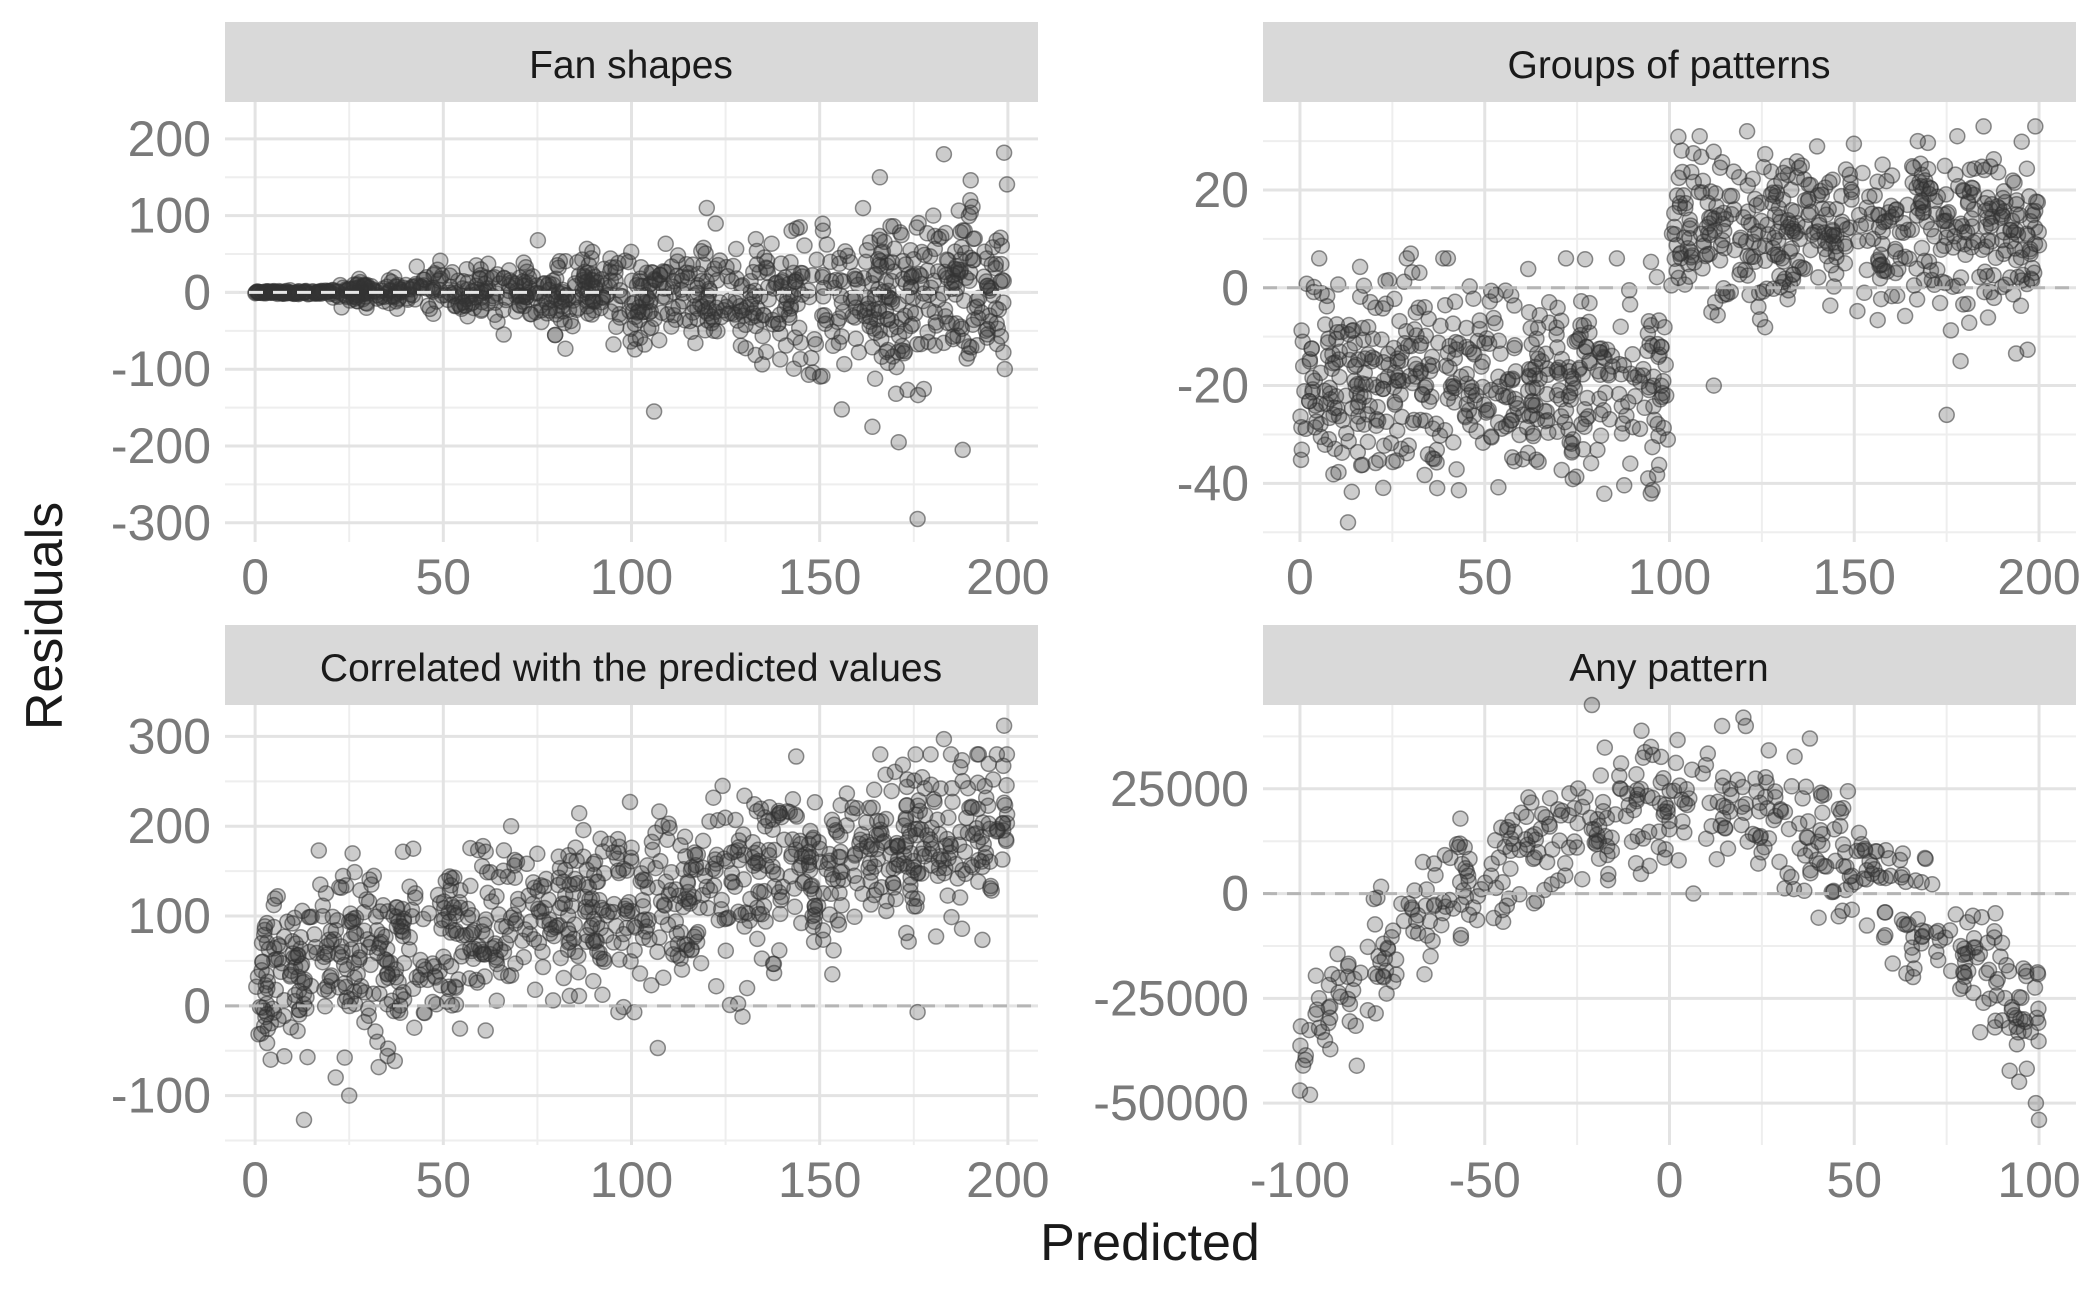 The height and width of the screenshot is (1297, 2100). I want to click on fan-shapes-y-tick-label: 200, so click(169, 139).